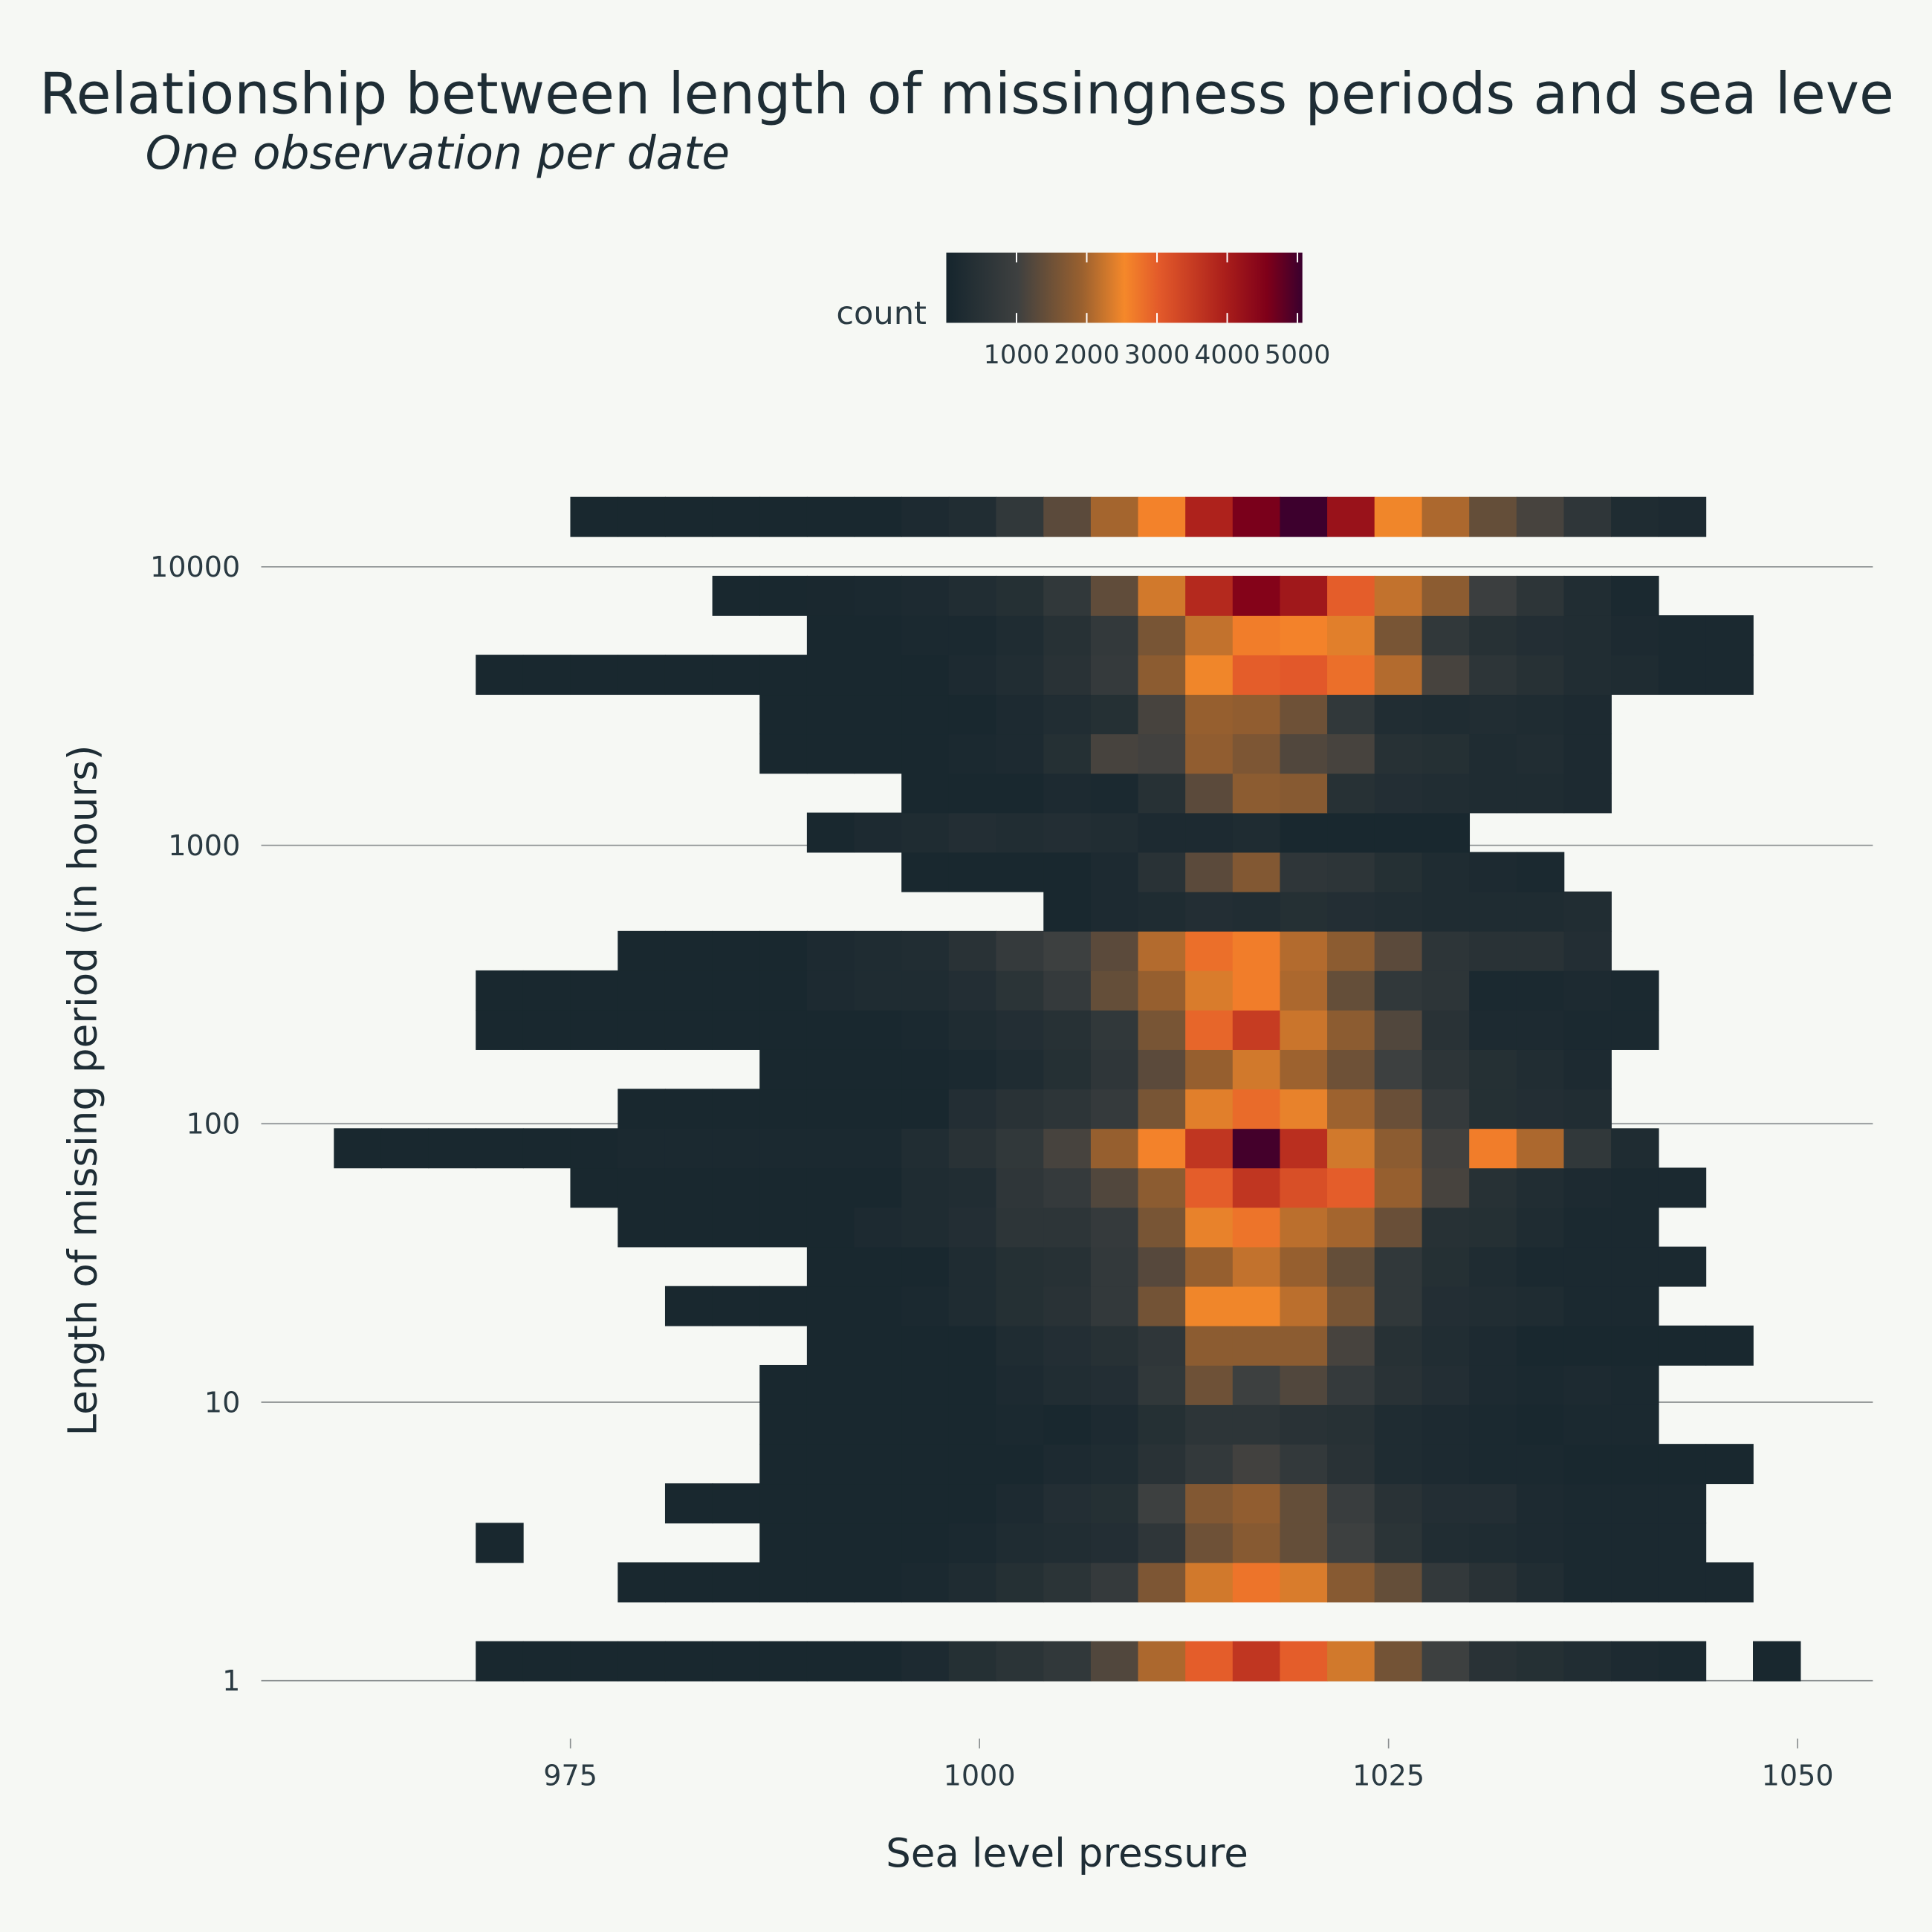 The image size is (1932, 1932). Describe the element at coordinates (222, 1402) in the screenshot. I see `y-tick-label: 10` at that location.